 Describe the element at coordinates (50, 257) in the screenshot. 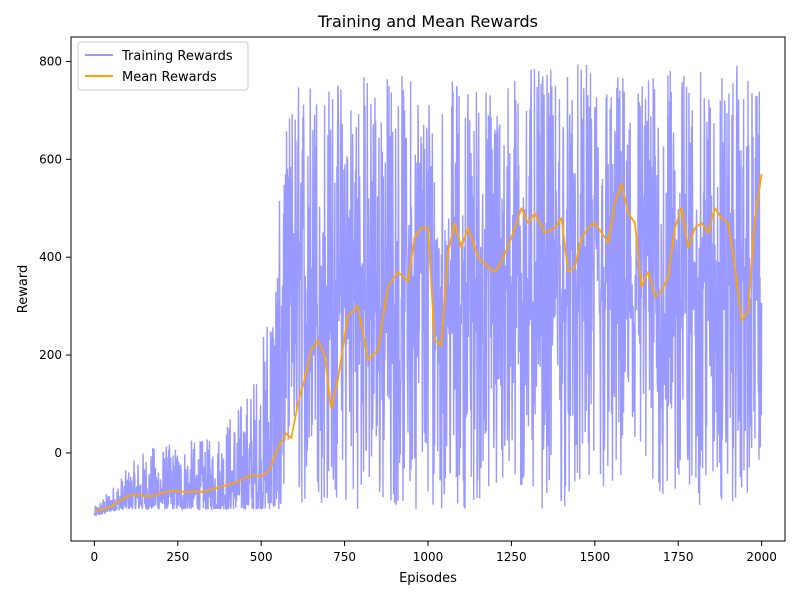

I see `y-tick-label: 400` at that location.